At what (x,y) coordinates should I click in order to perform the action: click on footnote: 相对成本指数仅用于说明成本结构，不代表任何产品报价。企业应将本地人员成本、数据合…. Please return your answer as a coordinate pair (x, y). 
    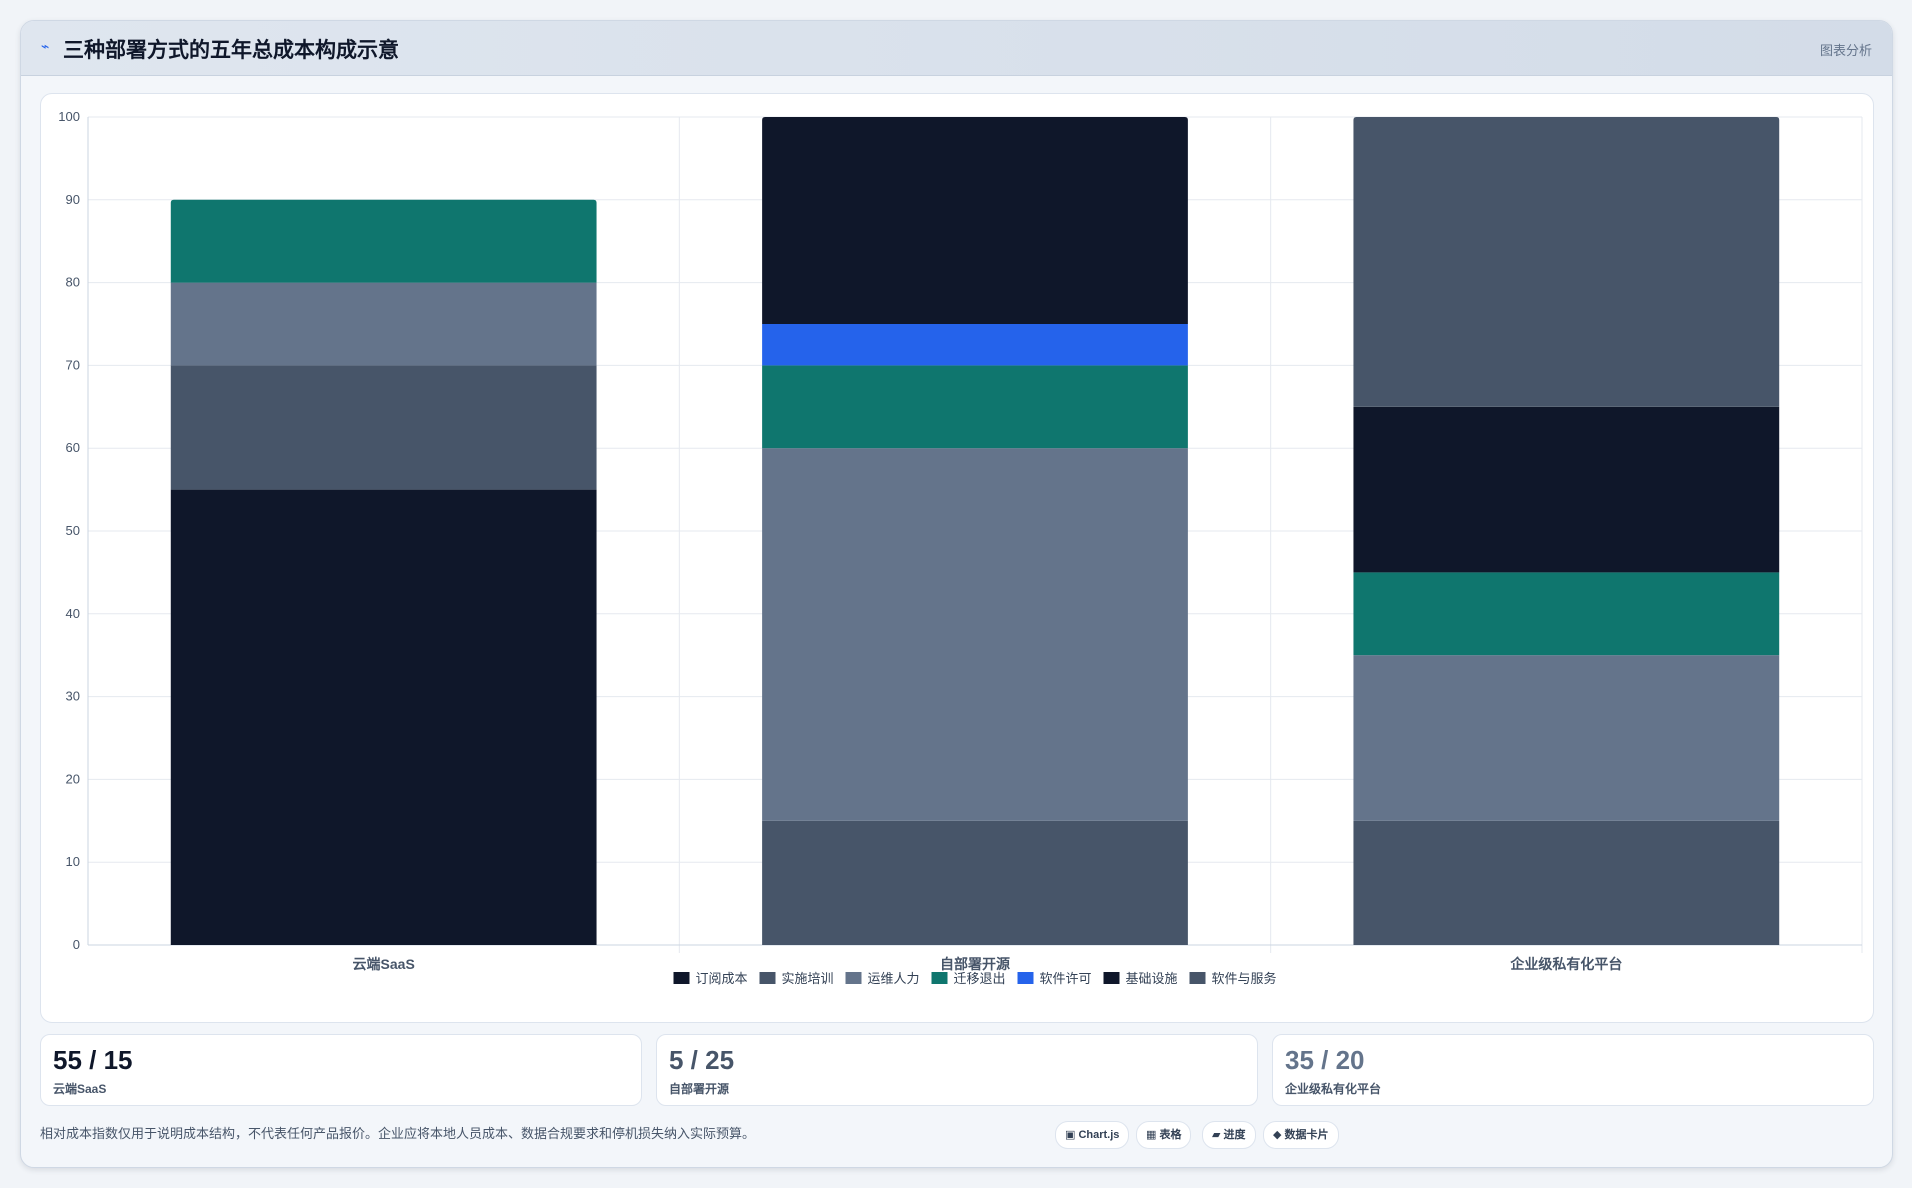
    Looking at the image, I should click on (398, 1133).